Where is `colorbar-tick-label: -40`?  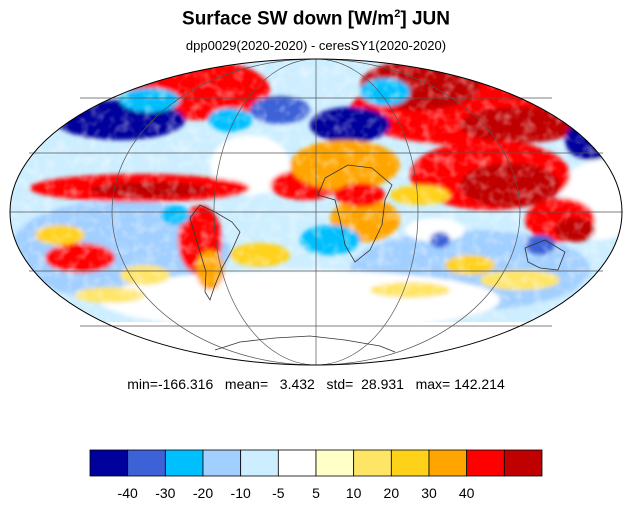
colorbar-tick-label: -40 is located at coordinates (128, 493).